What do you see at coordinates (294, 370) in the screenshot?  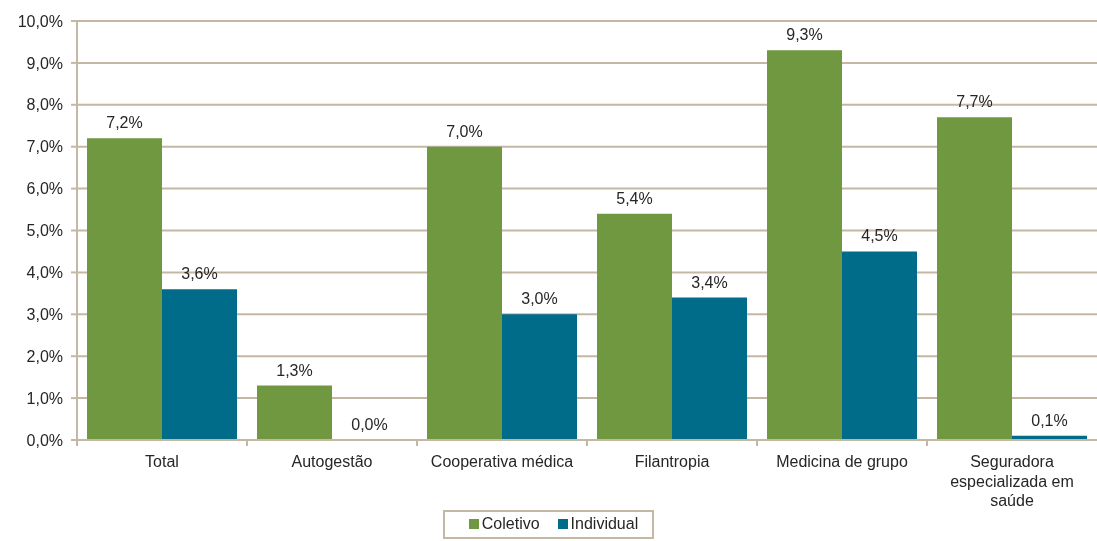 I see `data-label: 1,3%` at bounding box center [294, 370].